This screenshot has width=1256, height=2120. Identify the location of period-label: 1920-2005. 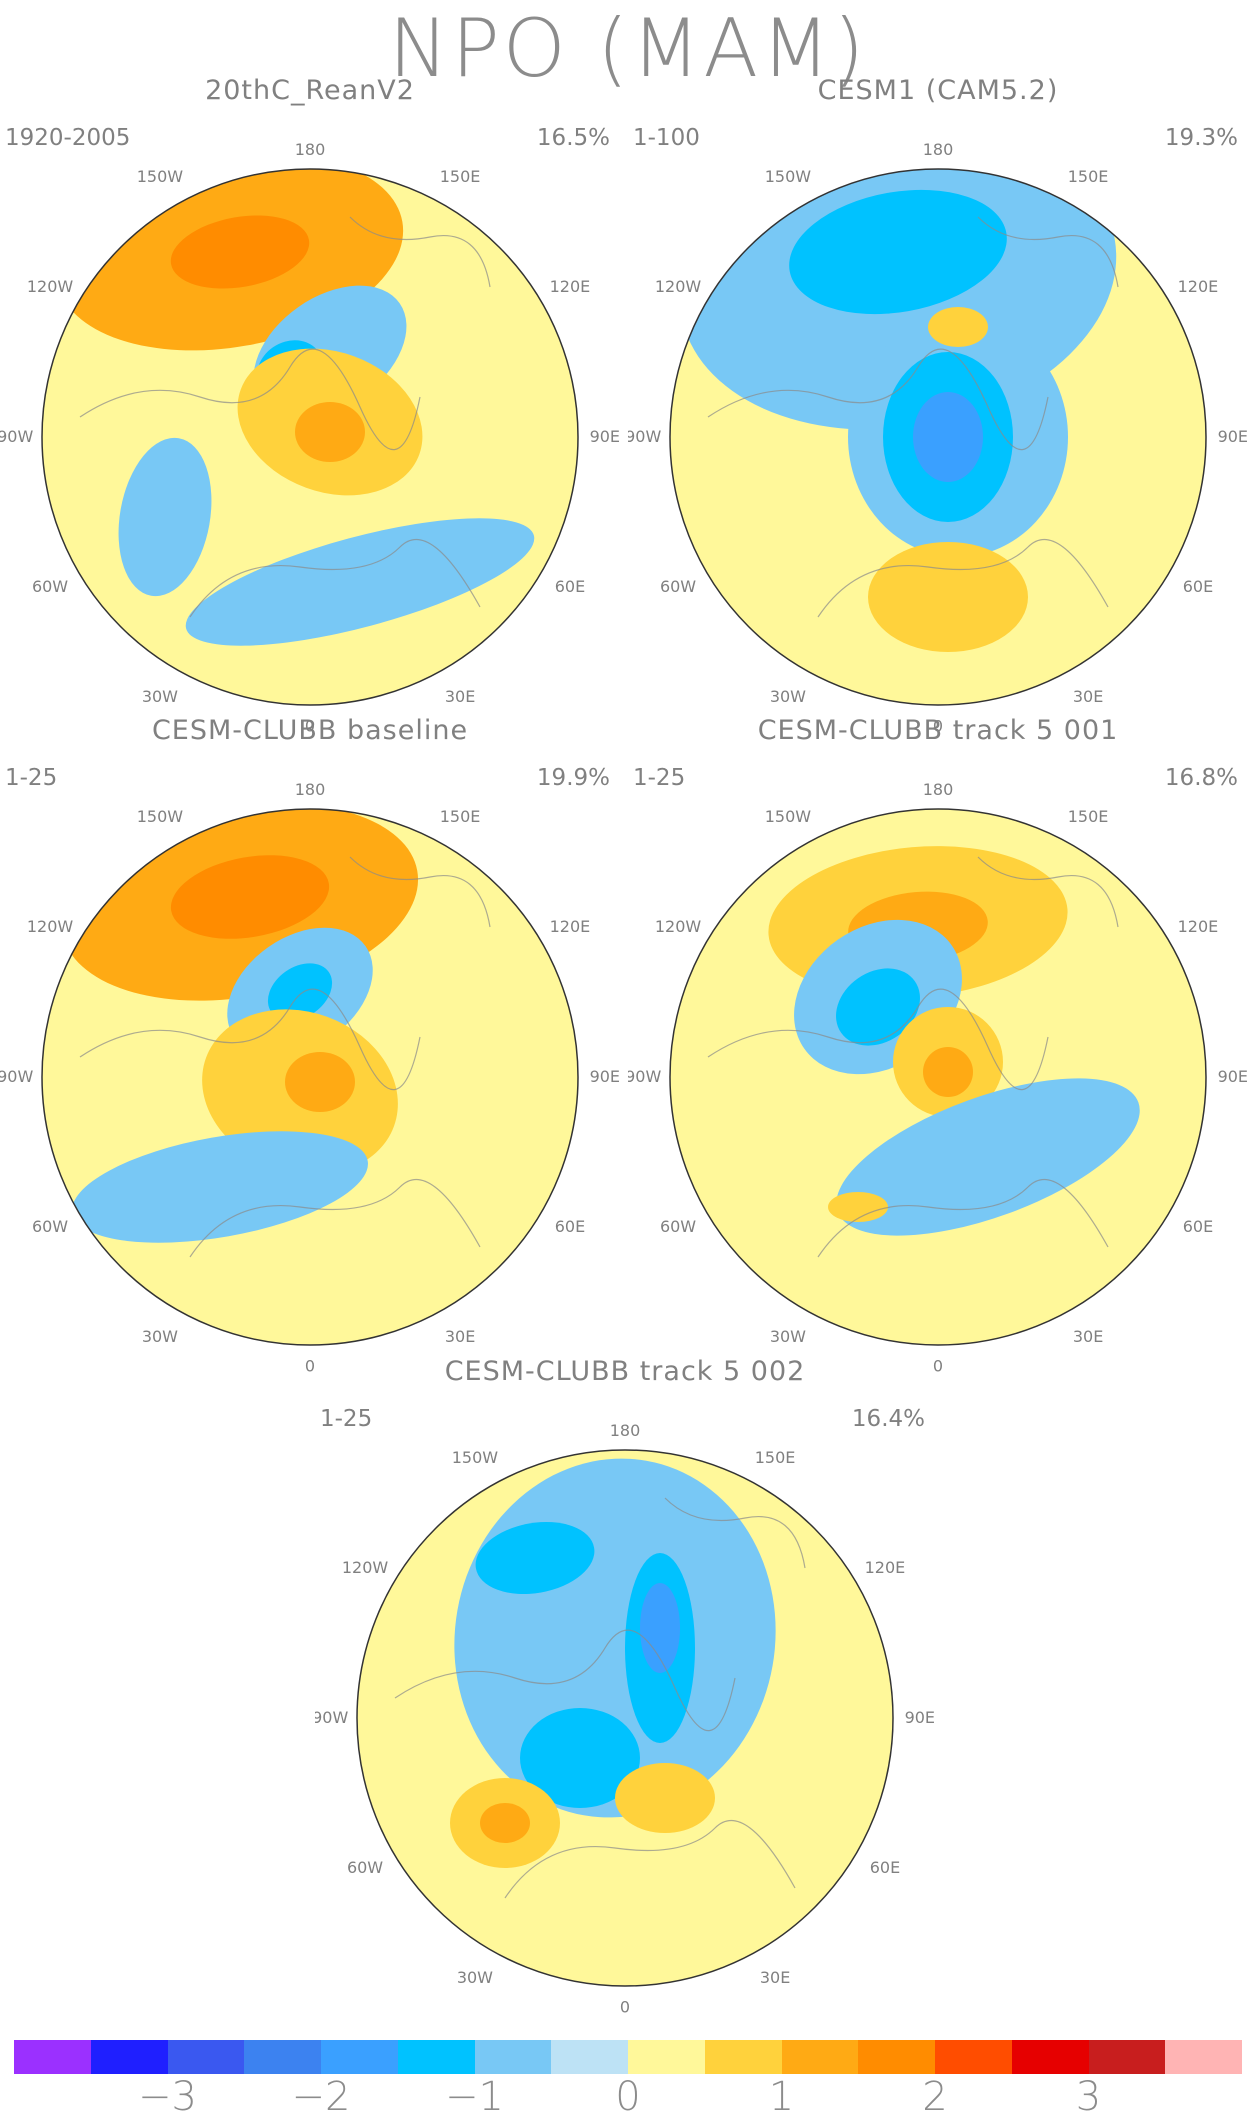
(68, 138).